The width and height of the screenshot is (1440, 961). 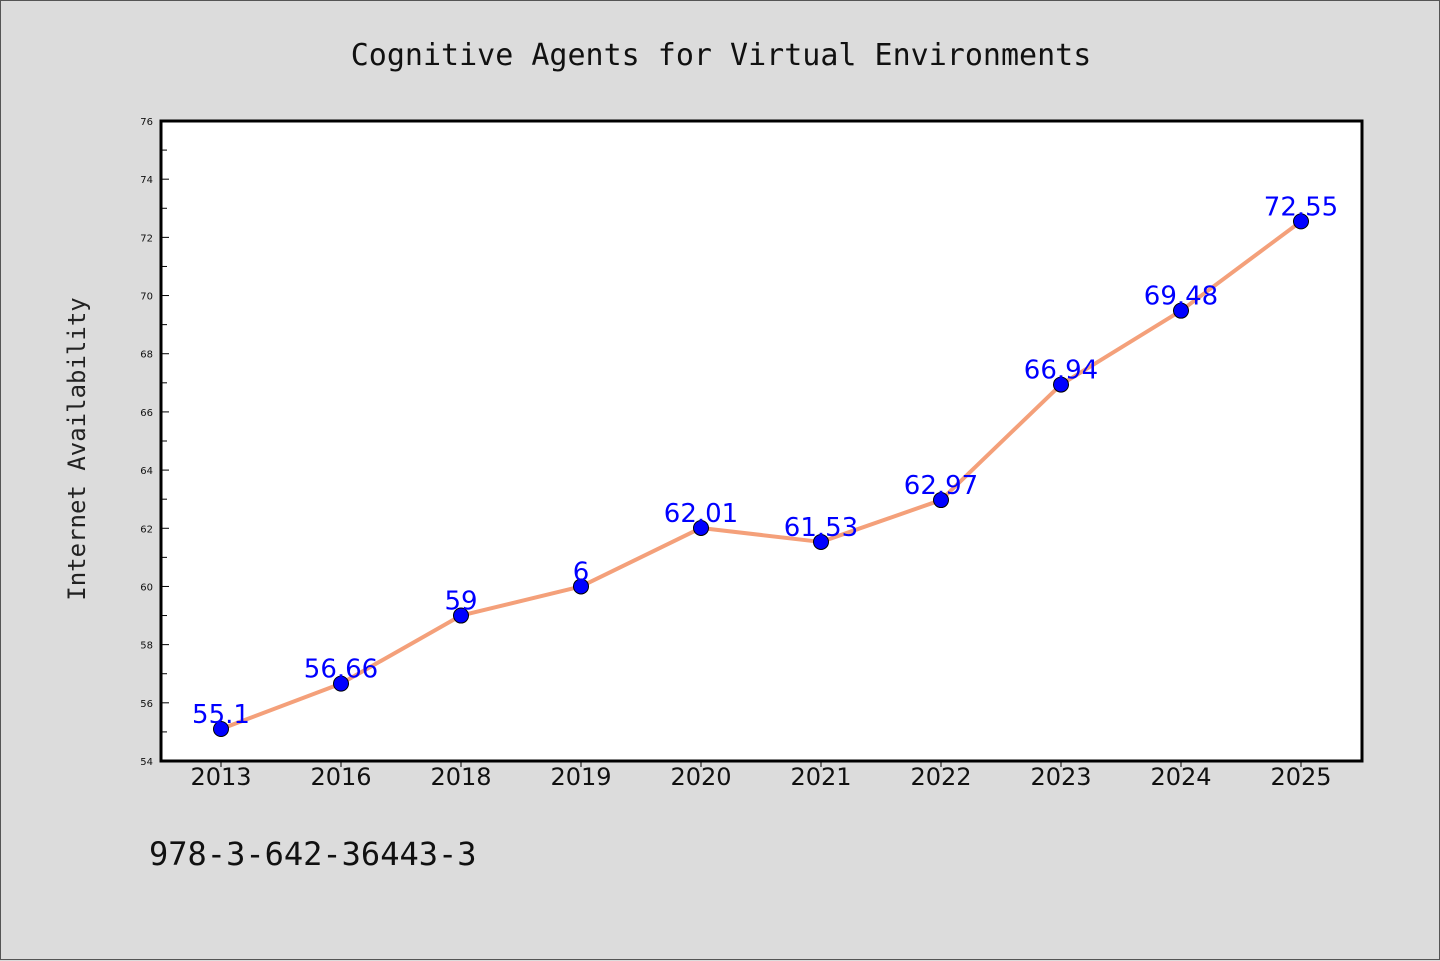 I want to click on data-label: 72.55, so click(x=1301, y=207).